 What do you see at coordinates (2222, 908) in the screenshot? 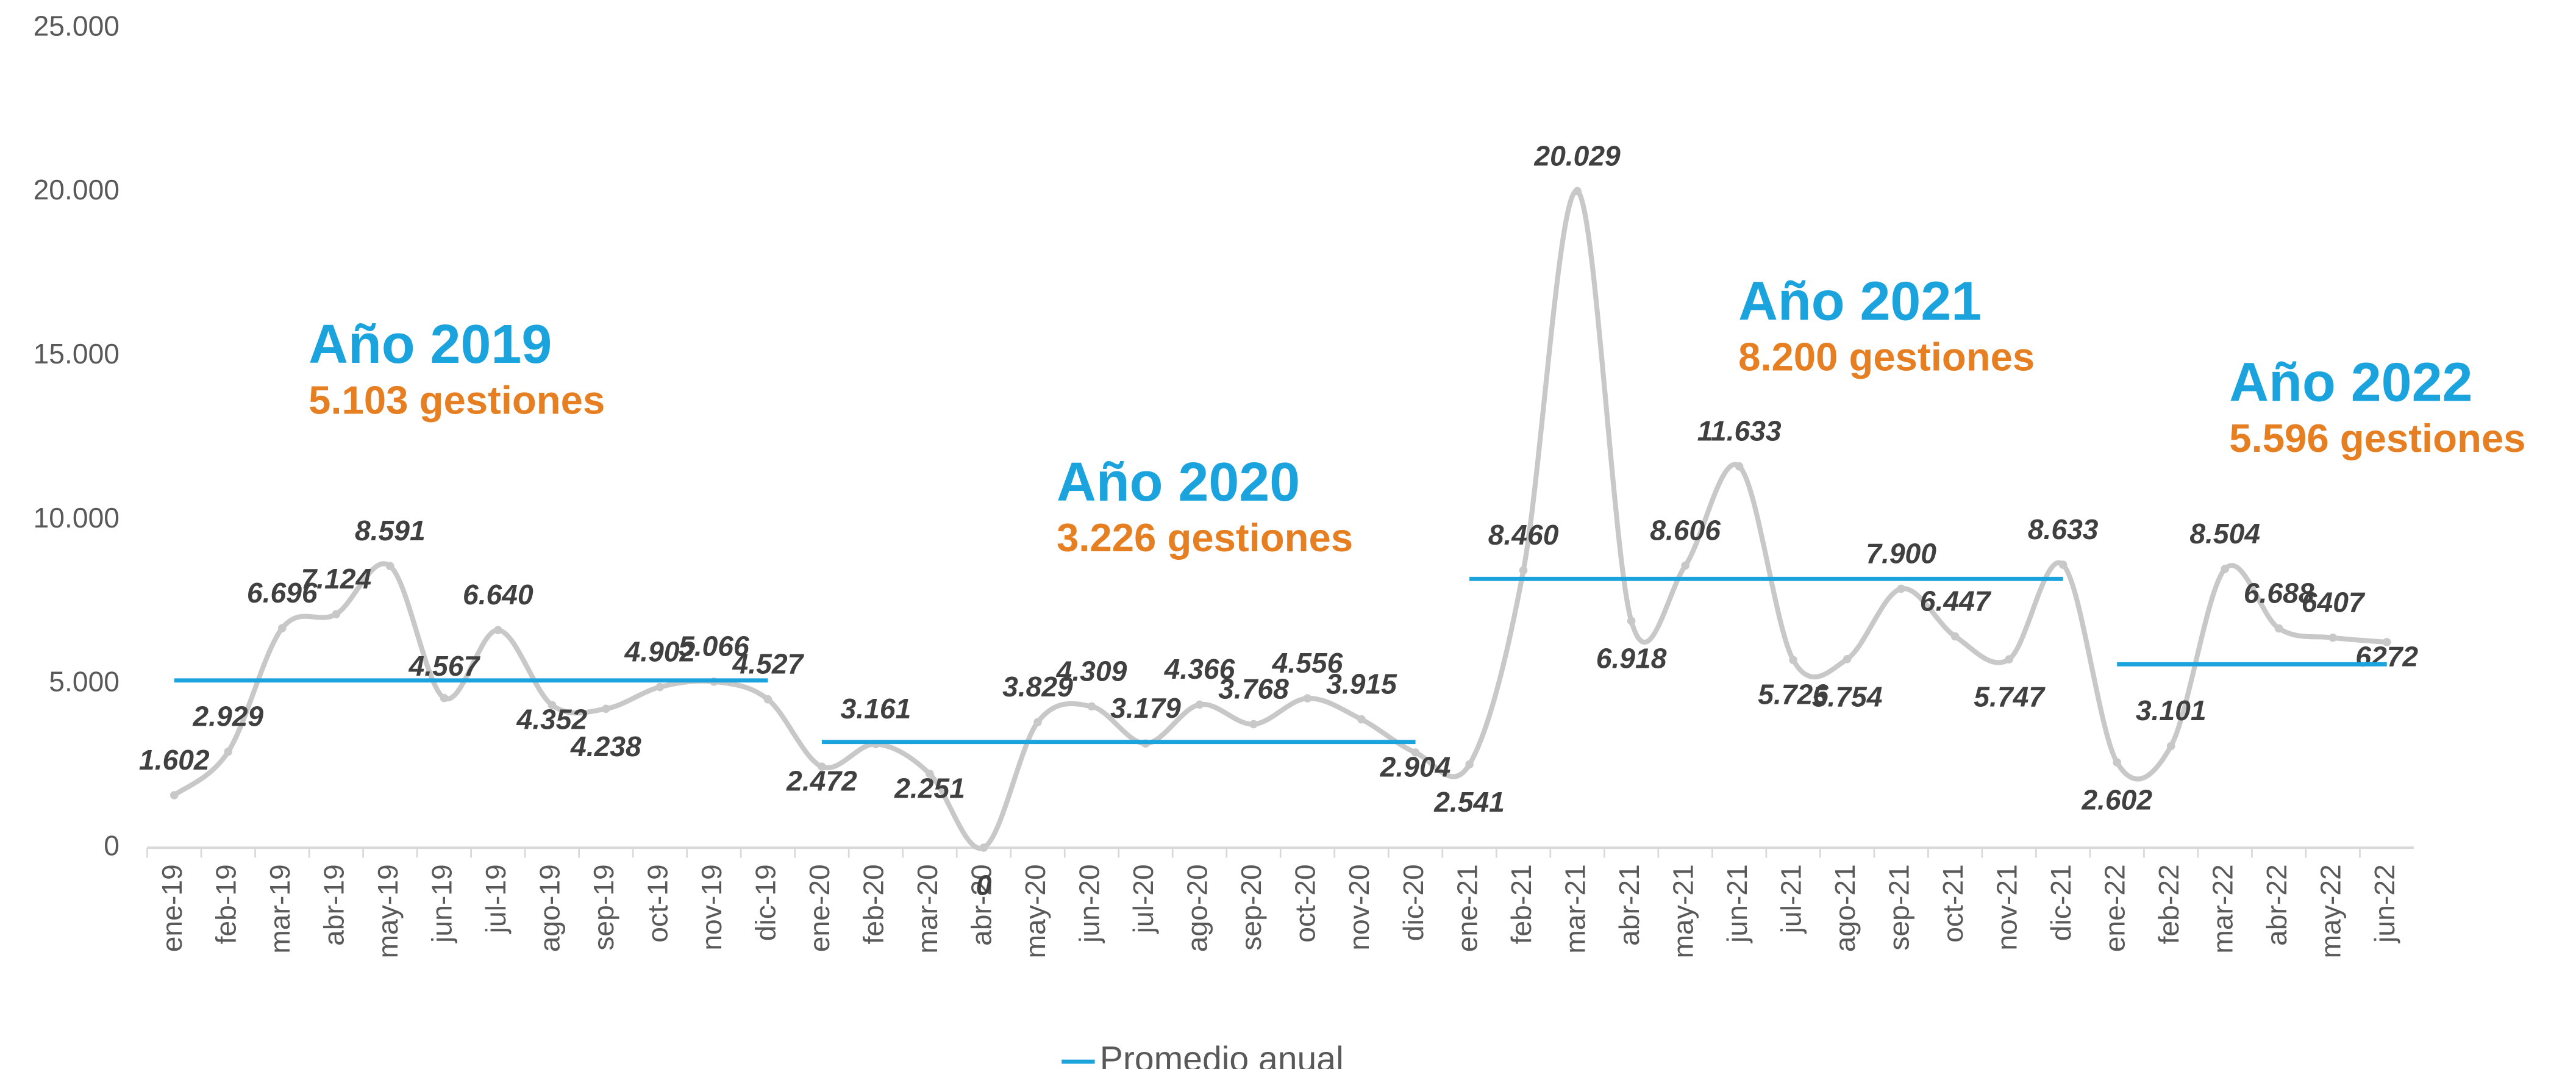
I see `x-tick-label: mar-22` at bounding box center [2222, 908].